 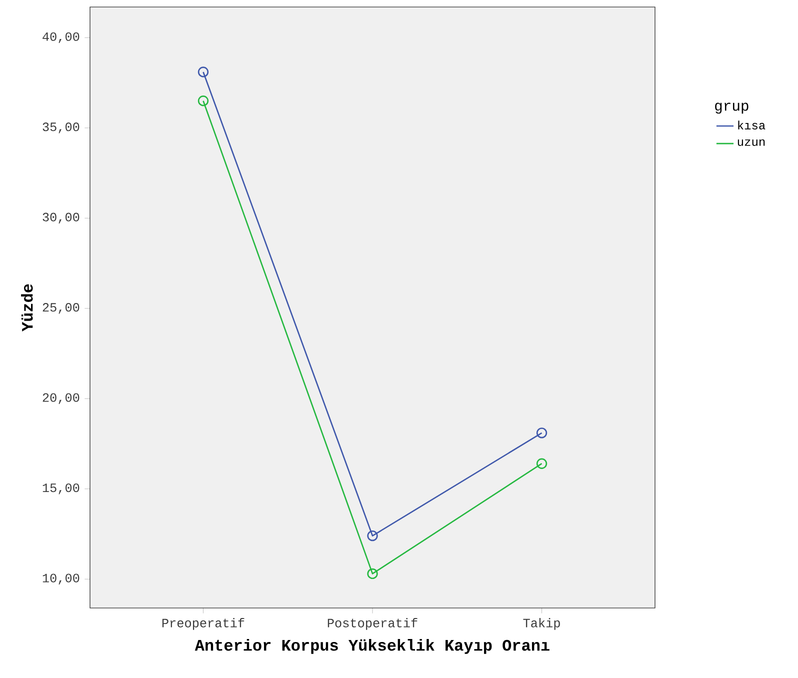 I want to click on legend-label: uzun, so click(x=751, y=142).